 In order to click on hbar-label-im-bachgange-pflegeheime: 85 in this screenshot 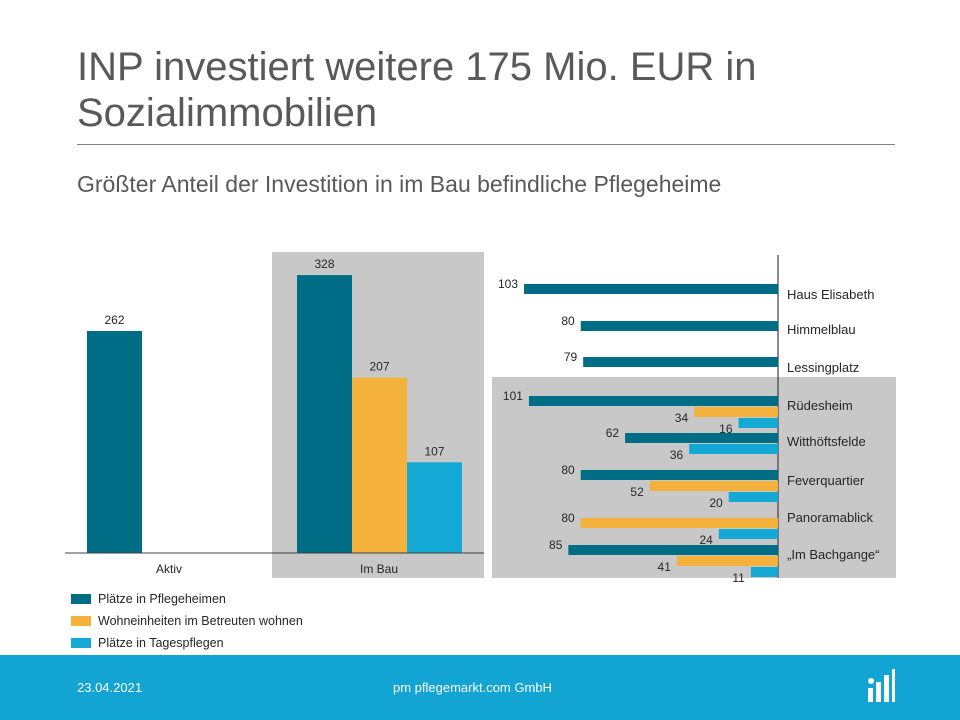, I will do `click(556, 545)`.